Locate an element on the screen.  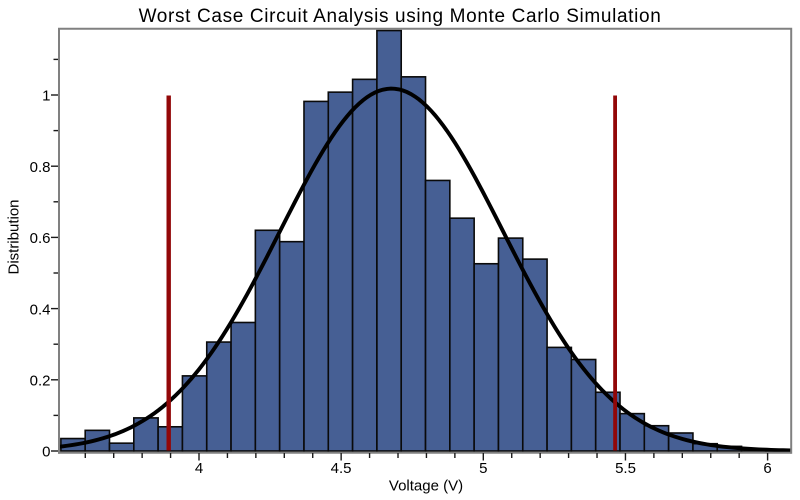
svg-text: 5.5 is located at coordinates (625, 468).